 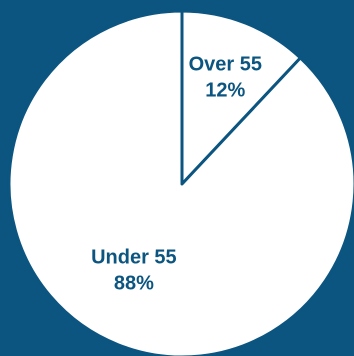 What do you see at coordinates (134, 284) in the screenshot?
I see `slice-percent: 88%` at bounding box center [134, 284].